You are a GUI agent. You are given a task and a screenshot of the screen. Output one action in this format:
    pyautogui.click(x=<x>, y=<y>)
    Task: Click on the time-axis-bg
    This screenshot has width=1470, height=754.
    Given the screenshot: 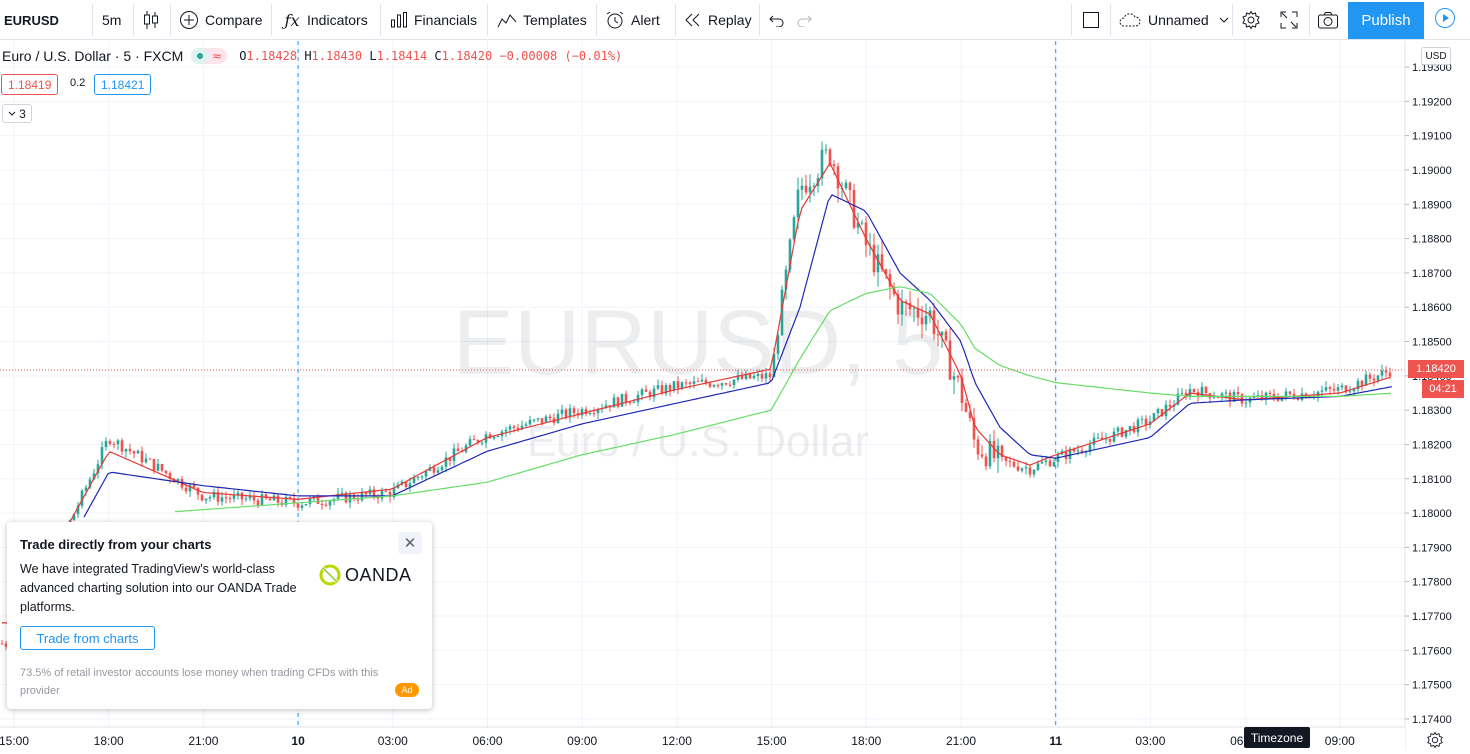 What is the action you would take?
    pyautogui.click(x=702, y=738)
    